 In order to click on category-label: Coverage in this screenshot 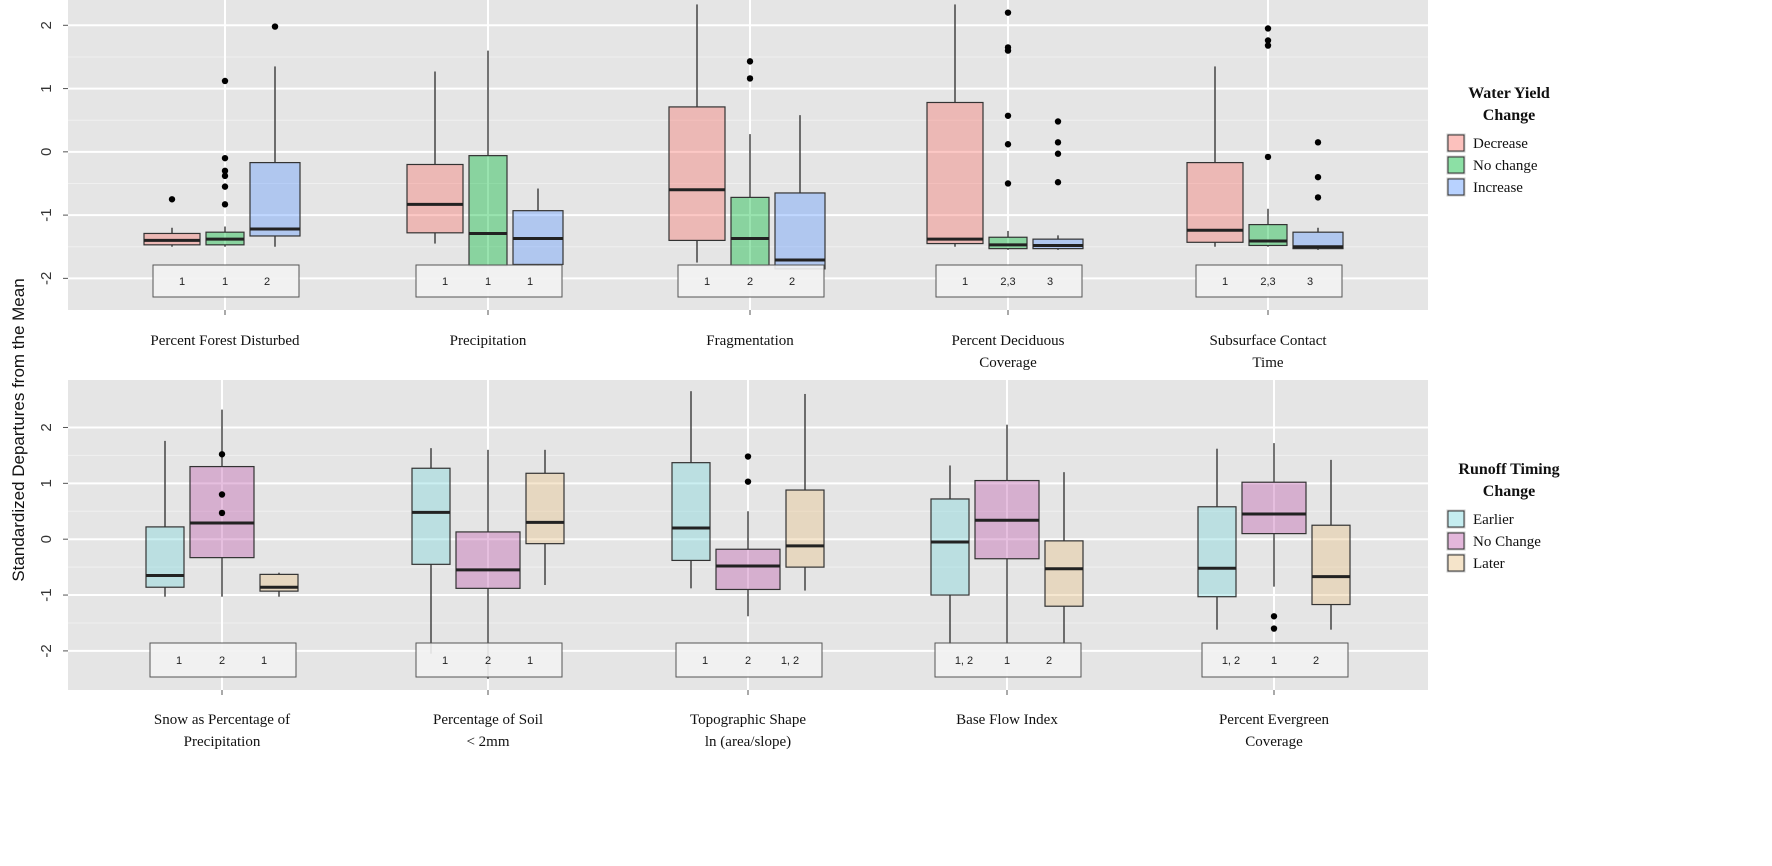, I will do `click(1274, 742)`.